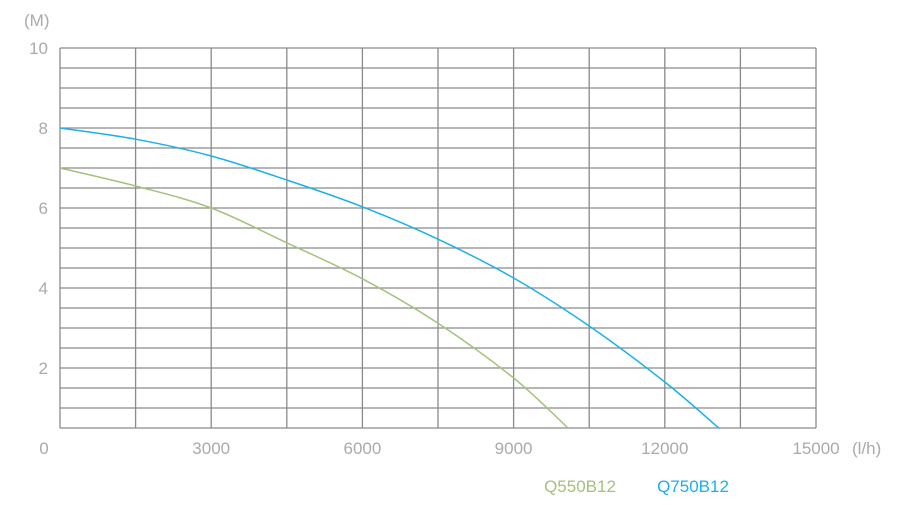 Image resolution: width=900 pixels, height=505 pixels. What do you see at coordinates (43, 288) in the screenshot?
I see `y-tick-label: 4` at bounding box center [43, 288].